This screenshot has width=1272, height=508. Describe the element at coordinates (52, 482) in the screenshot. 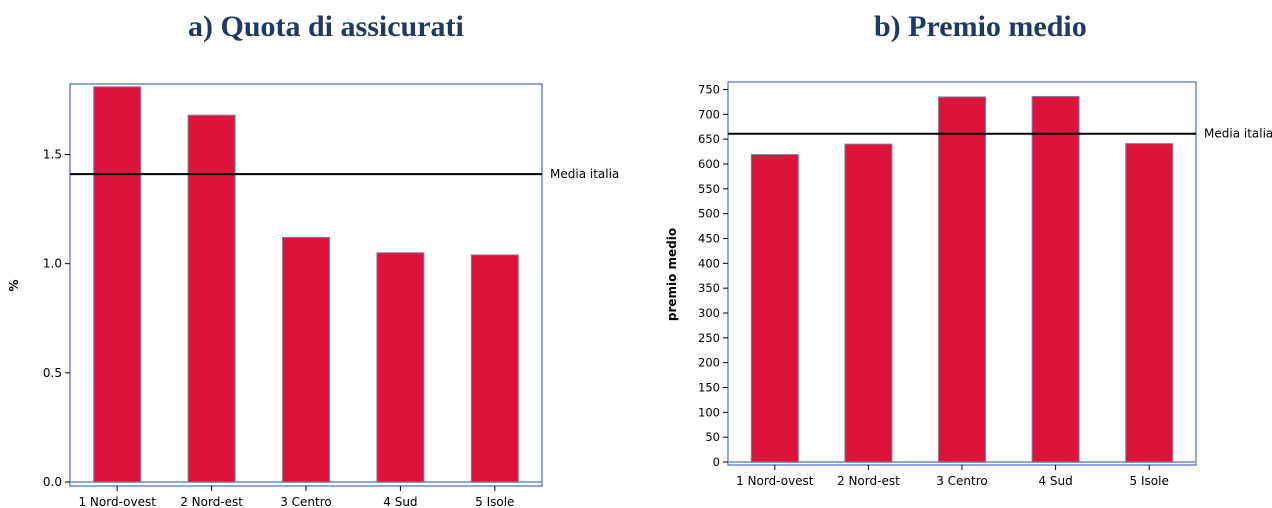

I see `chart-a-y-tick-label: 0.0` at that location.